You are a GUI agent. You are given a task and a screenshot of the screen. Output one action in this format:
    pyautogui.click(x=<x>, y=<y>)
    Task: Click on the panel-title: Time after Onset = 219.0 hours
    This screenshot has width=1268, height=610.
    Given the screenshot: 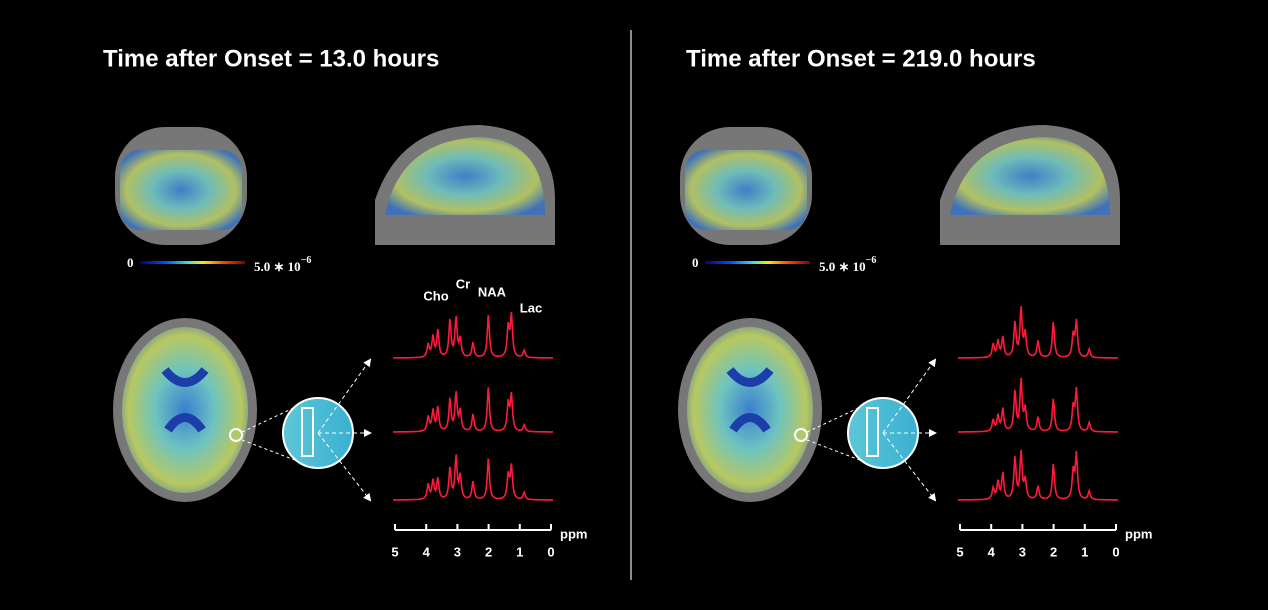 What is the action you would take?
    pyautogui.click(x=861, y=58)
    